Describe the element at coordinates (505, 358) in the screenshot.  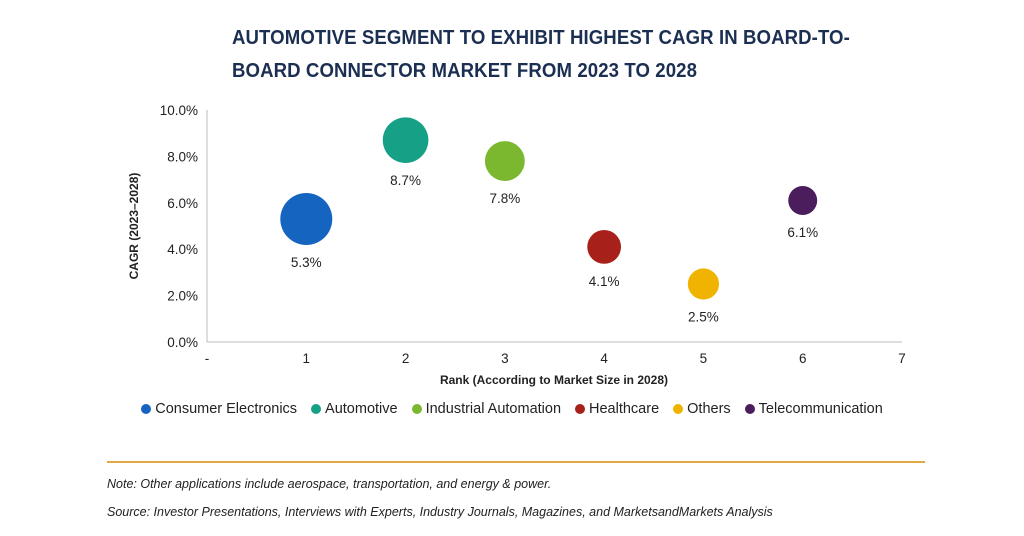
I see `x-tick-label: 3` at that location.